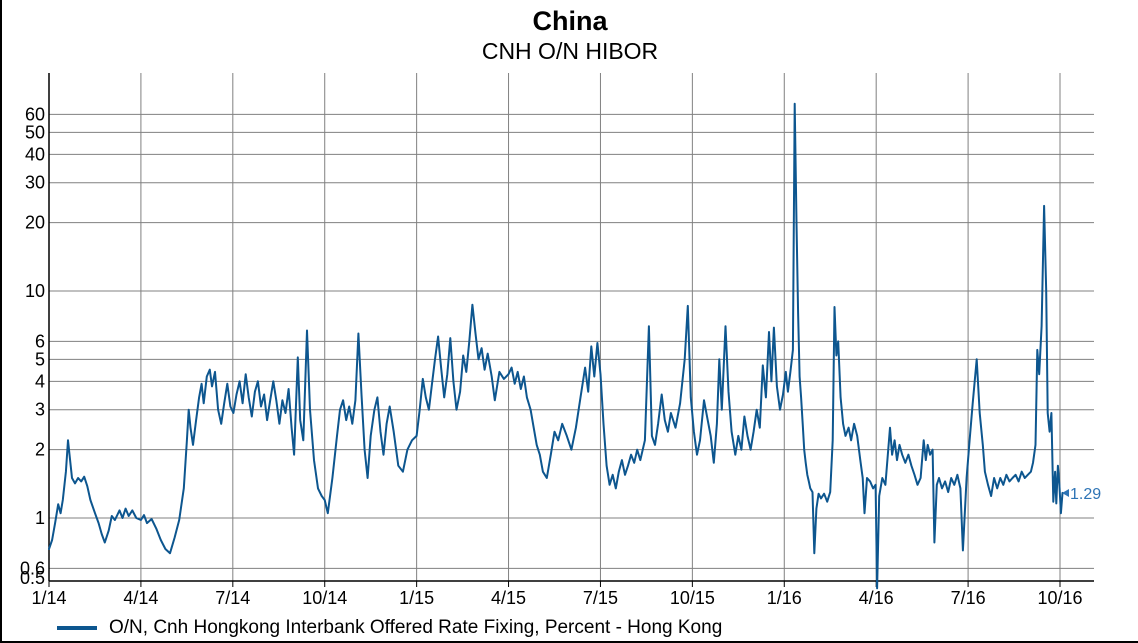 The image size is (1138, 643). Describe the element at coordinates (35, 223) in the screenshot. I see `y-tick-label: 20` at that location.